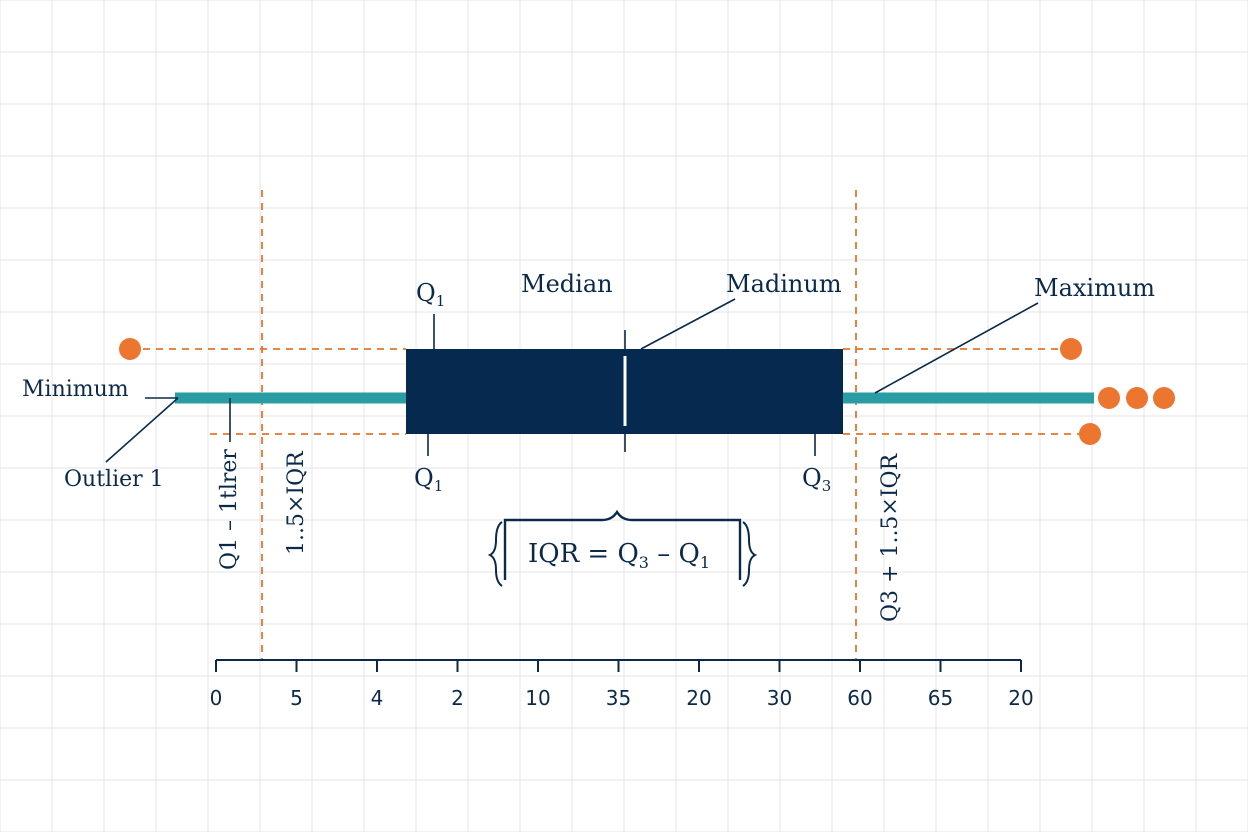 The image size is (1248, 832). I want to click on x-axis-tick-label: 65, so click(940, 698).